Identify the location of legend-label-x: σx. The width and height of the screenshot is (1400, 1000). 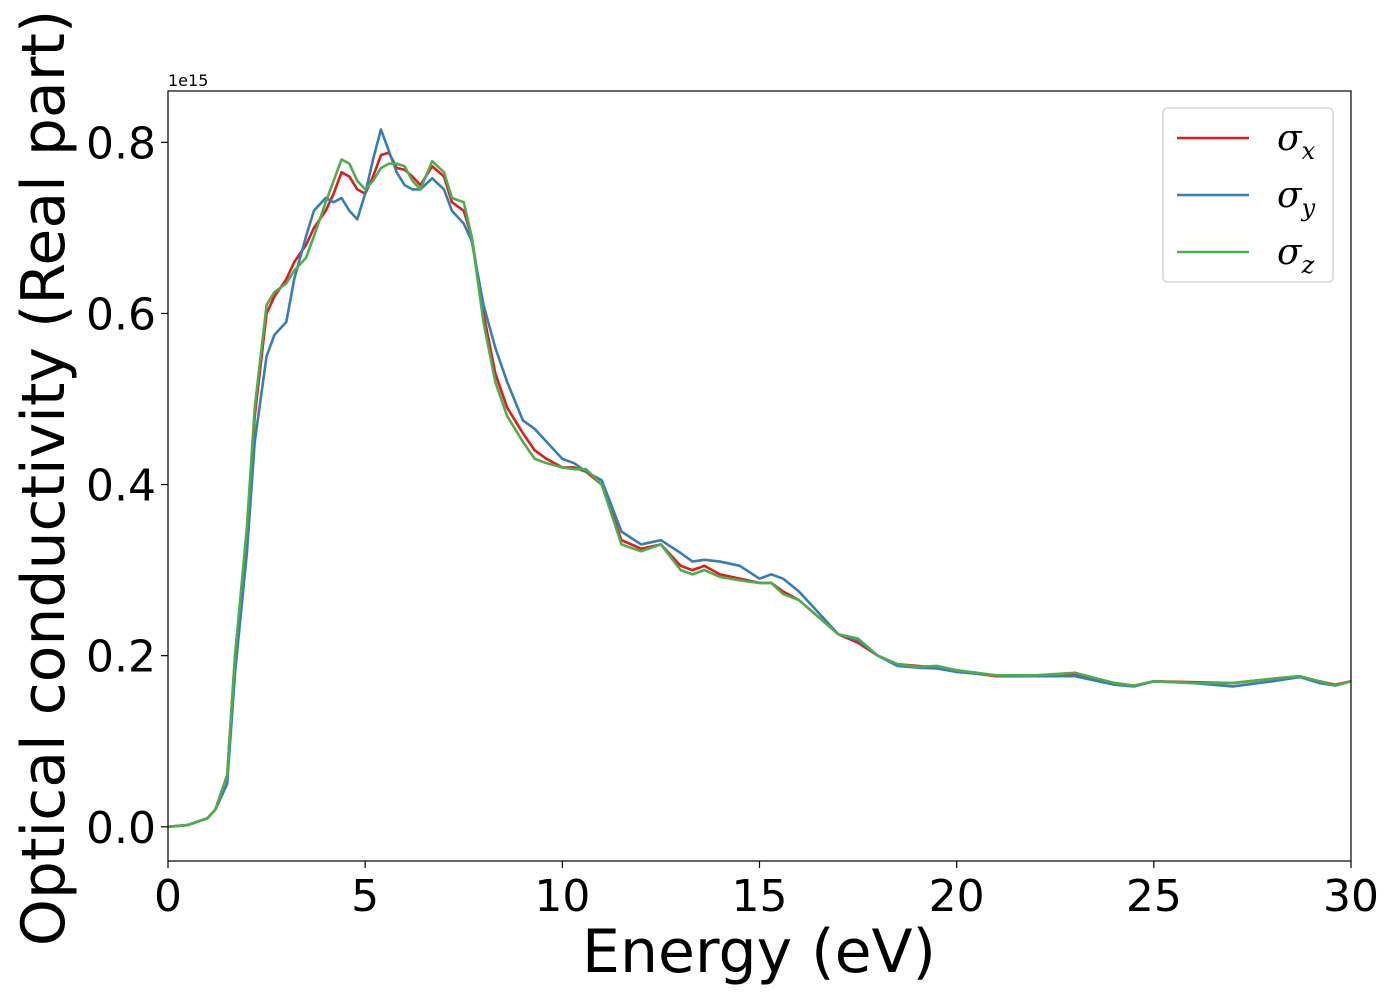
(1296, 141).